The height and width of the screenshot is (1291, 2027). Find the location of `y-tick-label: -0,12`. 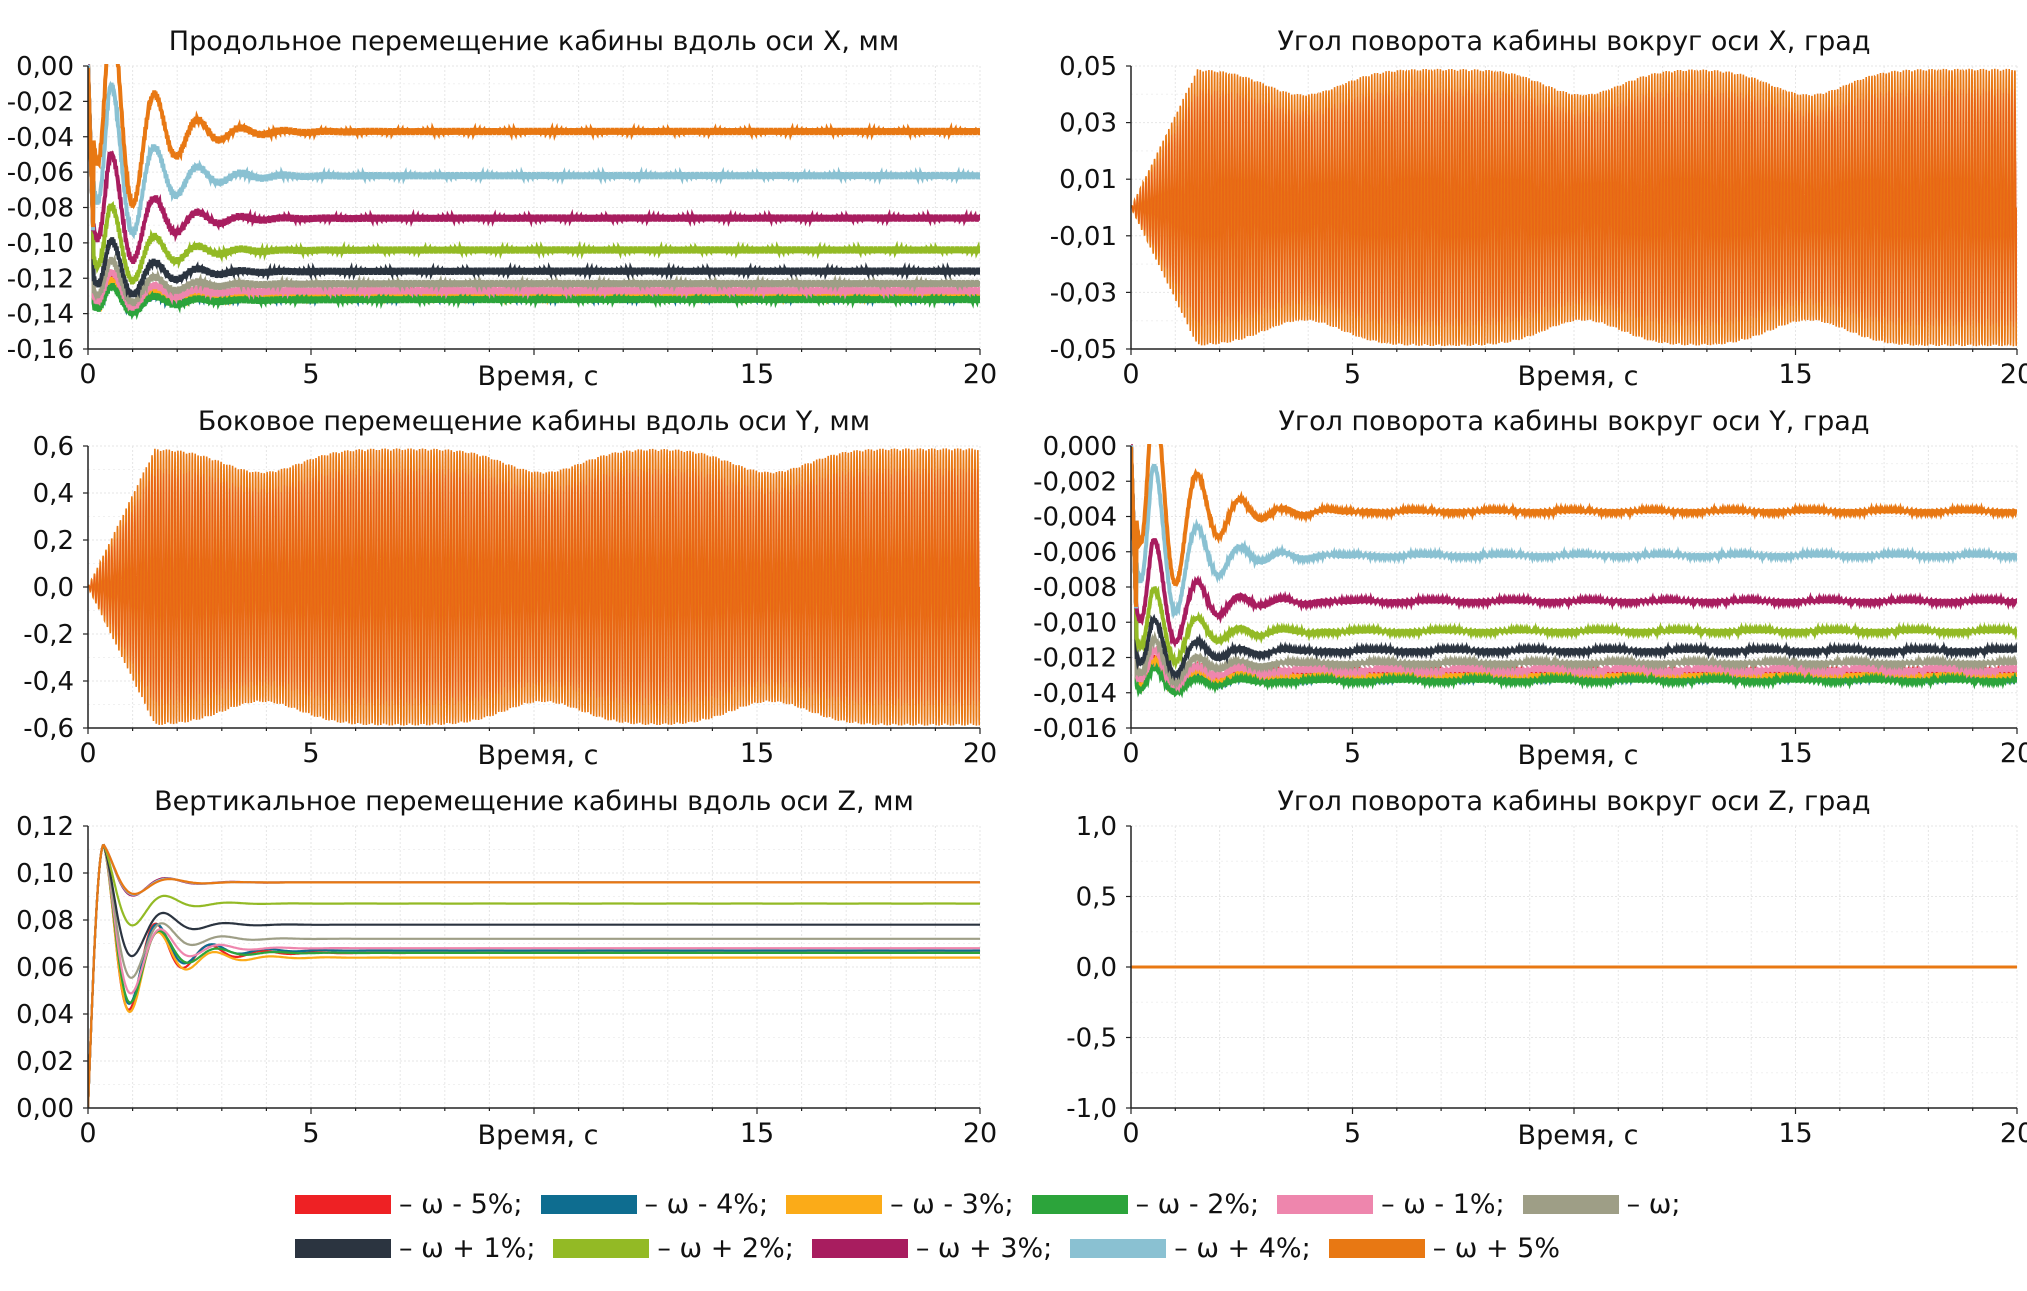

y-tick-label: -0,12 is located at coordinates (40, 279).